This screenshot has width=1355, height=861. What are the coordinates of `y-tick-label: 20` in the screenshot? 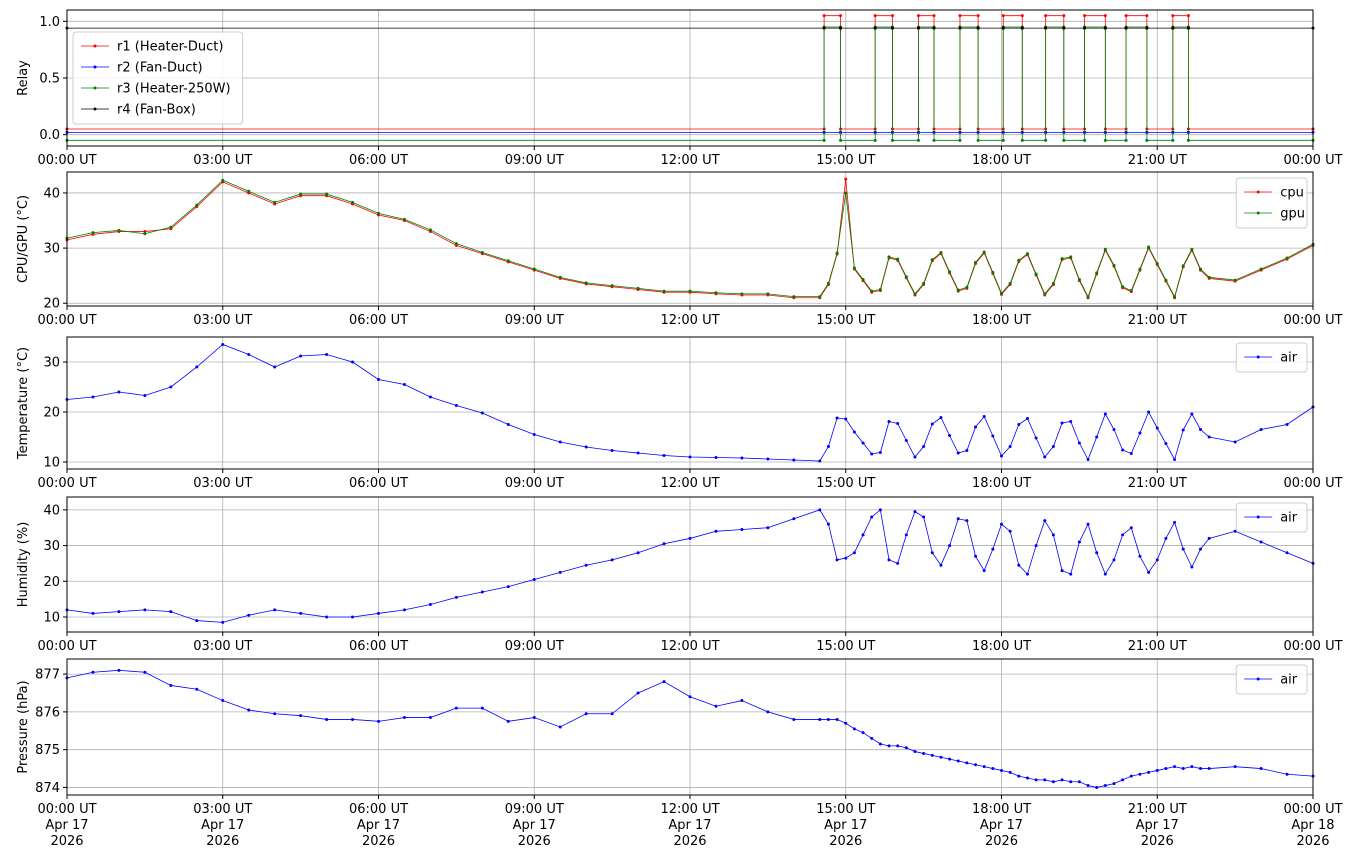 It's located at (51, 582).